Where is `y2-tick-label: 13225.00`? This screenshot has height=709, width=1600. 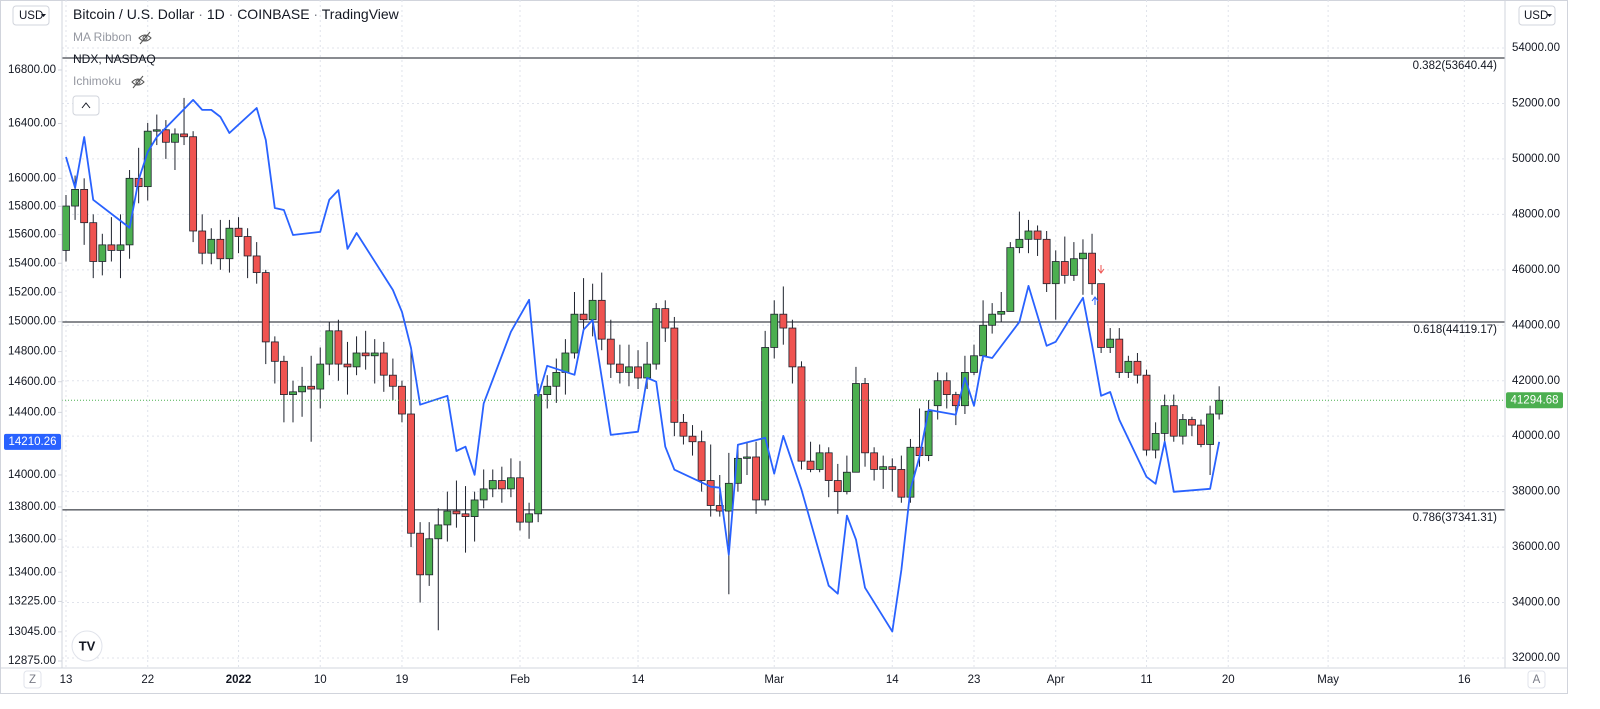 y2-tick-label: 13225.00 is located at coordinates (32, 601).